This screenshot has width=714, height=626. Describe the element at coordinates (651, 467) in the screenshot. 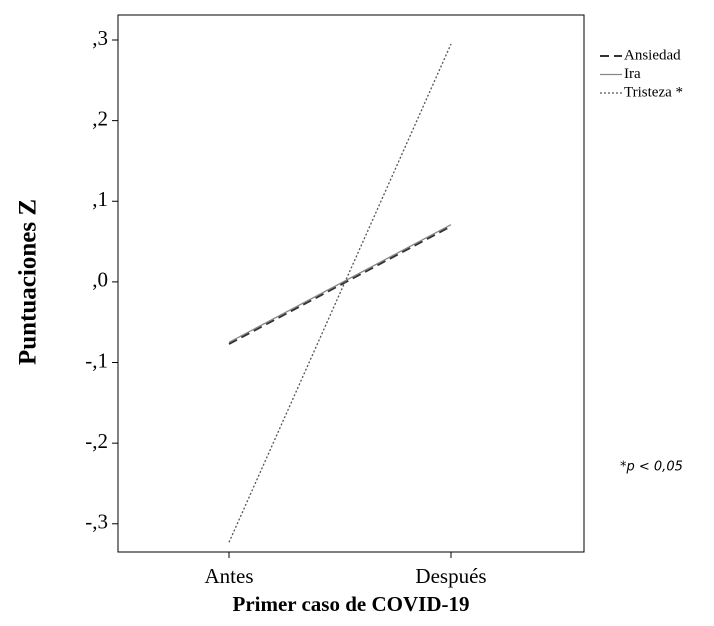

I see `annotation: *p < 0,05` at that location.